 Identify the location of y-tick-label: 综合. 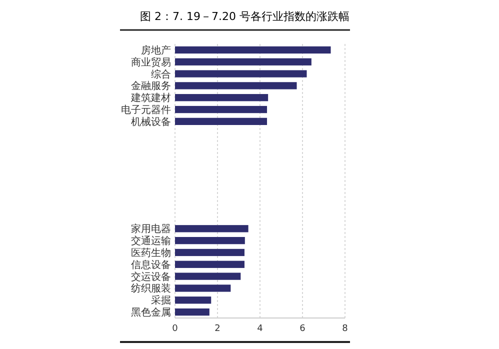
(161, 74).